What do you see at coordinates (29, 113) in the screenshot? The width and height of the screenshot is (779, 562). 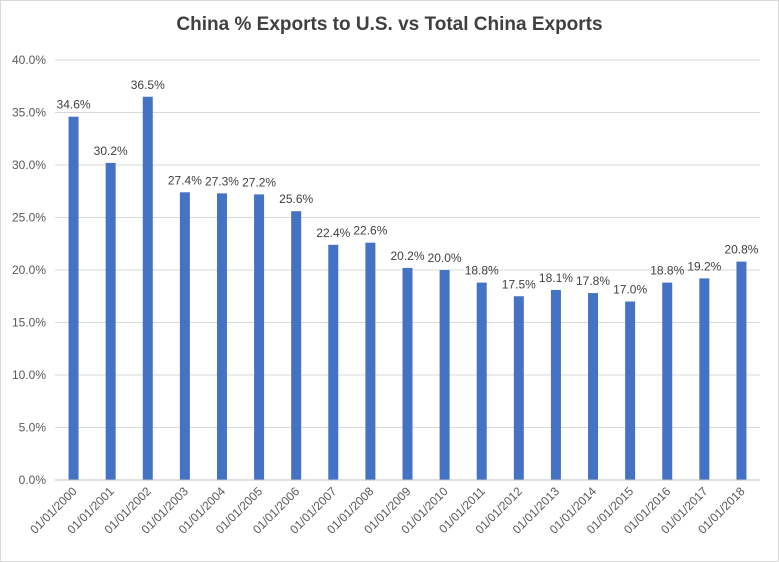 I see `y-tick-label: 35.0%` at bounding box center [29, 113].